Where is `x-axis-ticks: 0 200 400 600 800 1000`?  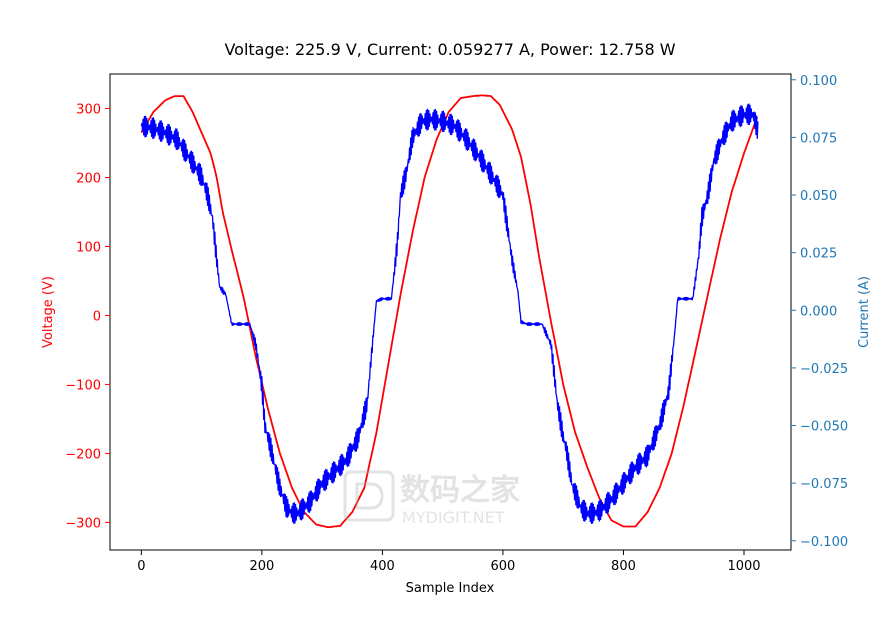
x-axis-ticks: 0 200 400 600 800 1000 is located at coordinates (449, 562).